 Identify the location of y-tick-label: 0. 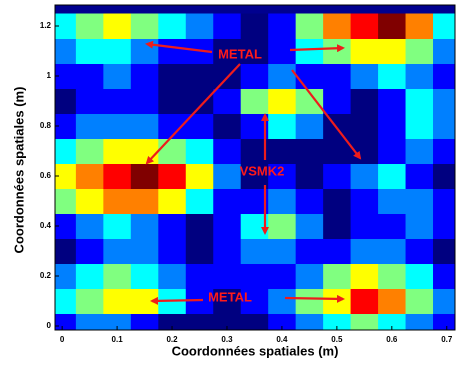
(49, 325).